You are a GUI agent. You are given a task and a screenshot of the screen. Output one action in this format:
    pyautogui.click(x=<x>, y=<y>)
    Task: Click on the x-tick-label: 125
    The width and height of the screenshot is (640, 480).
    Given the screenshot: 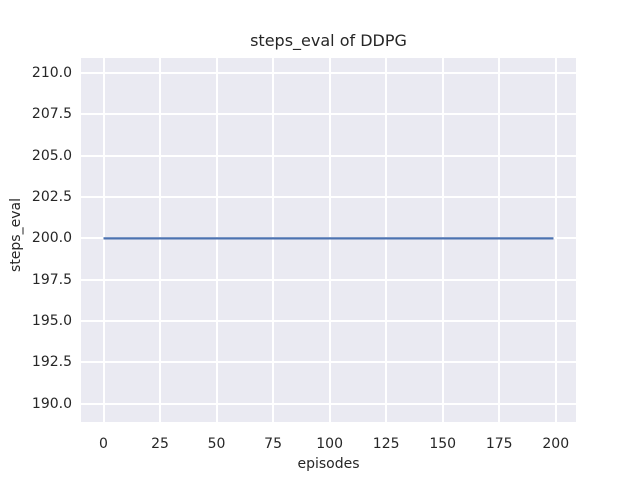 What is the action you would take?
    pyautogui.click(x=386, y=444)
    